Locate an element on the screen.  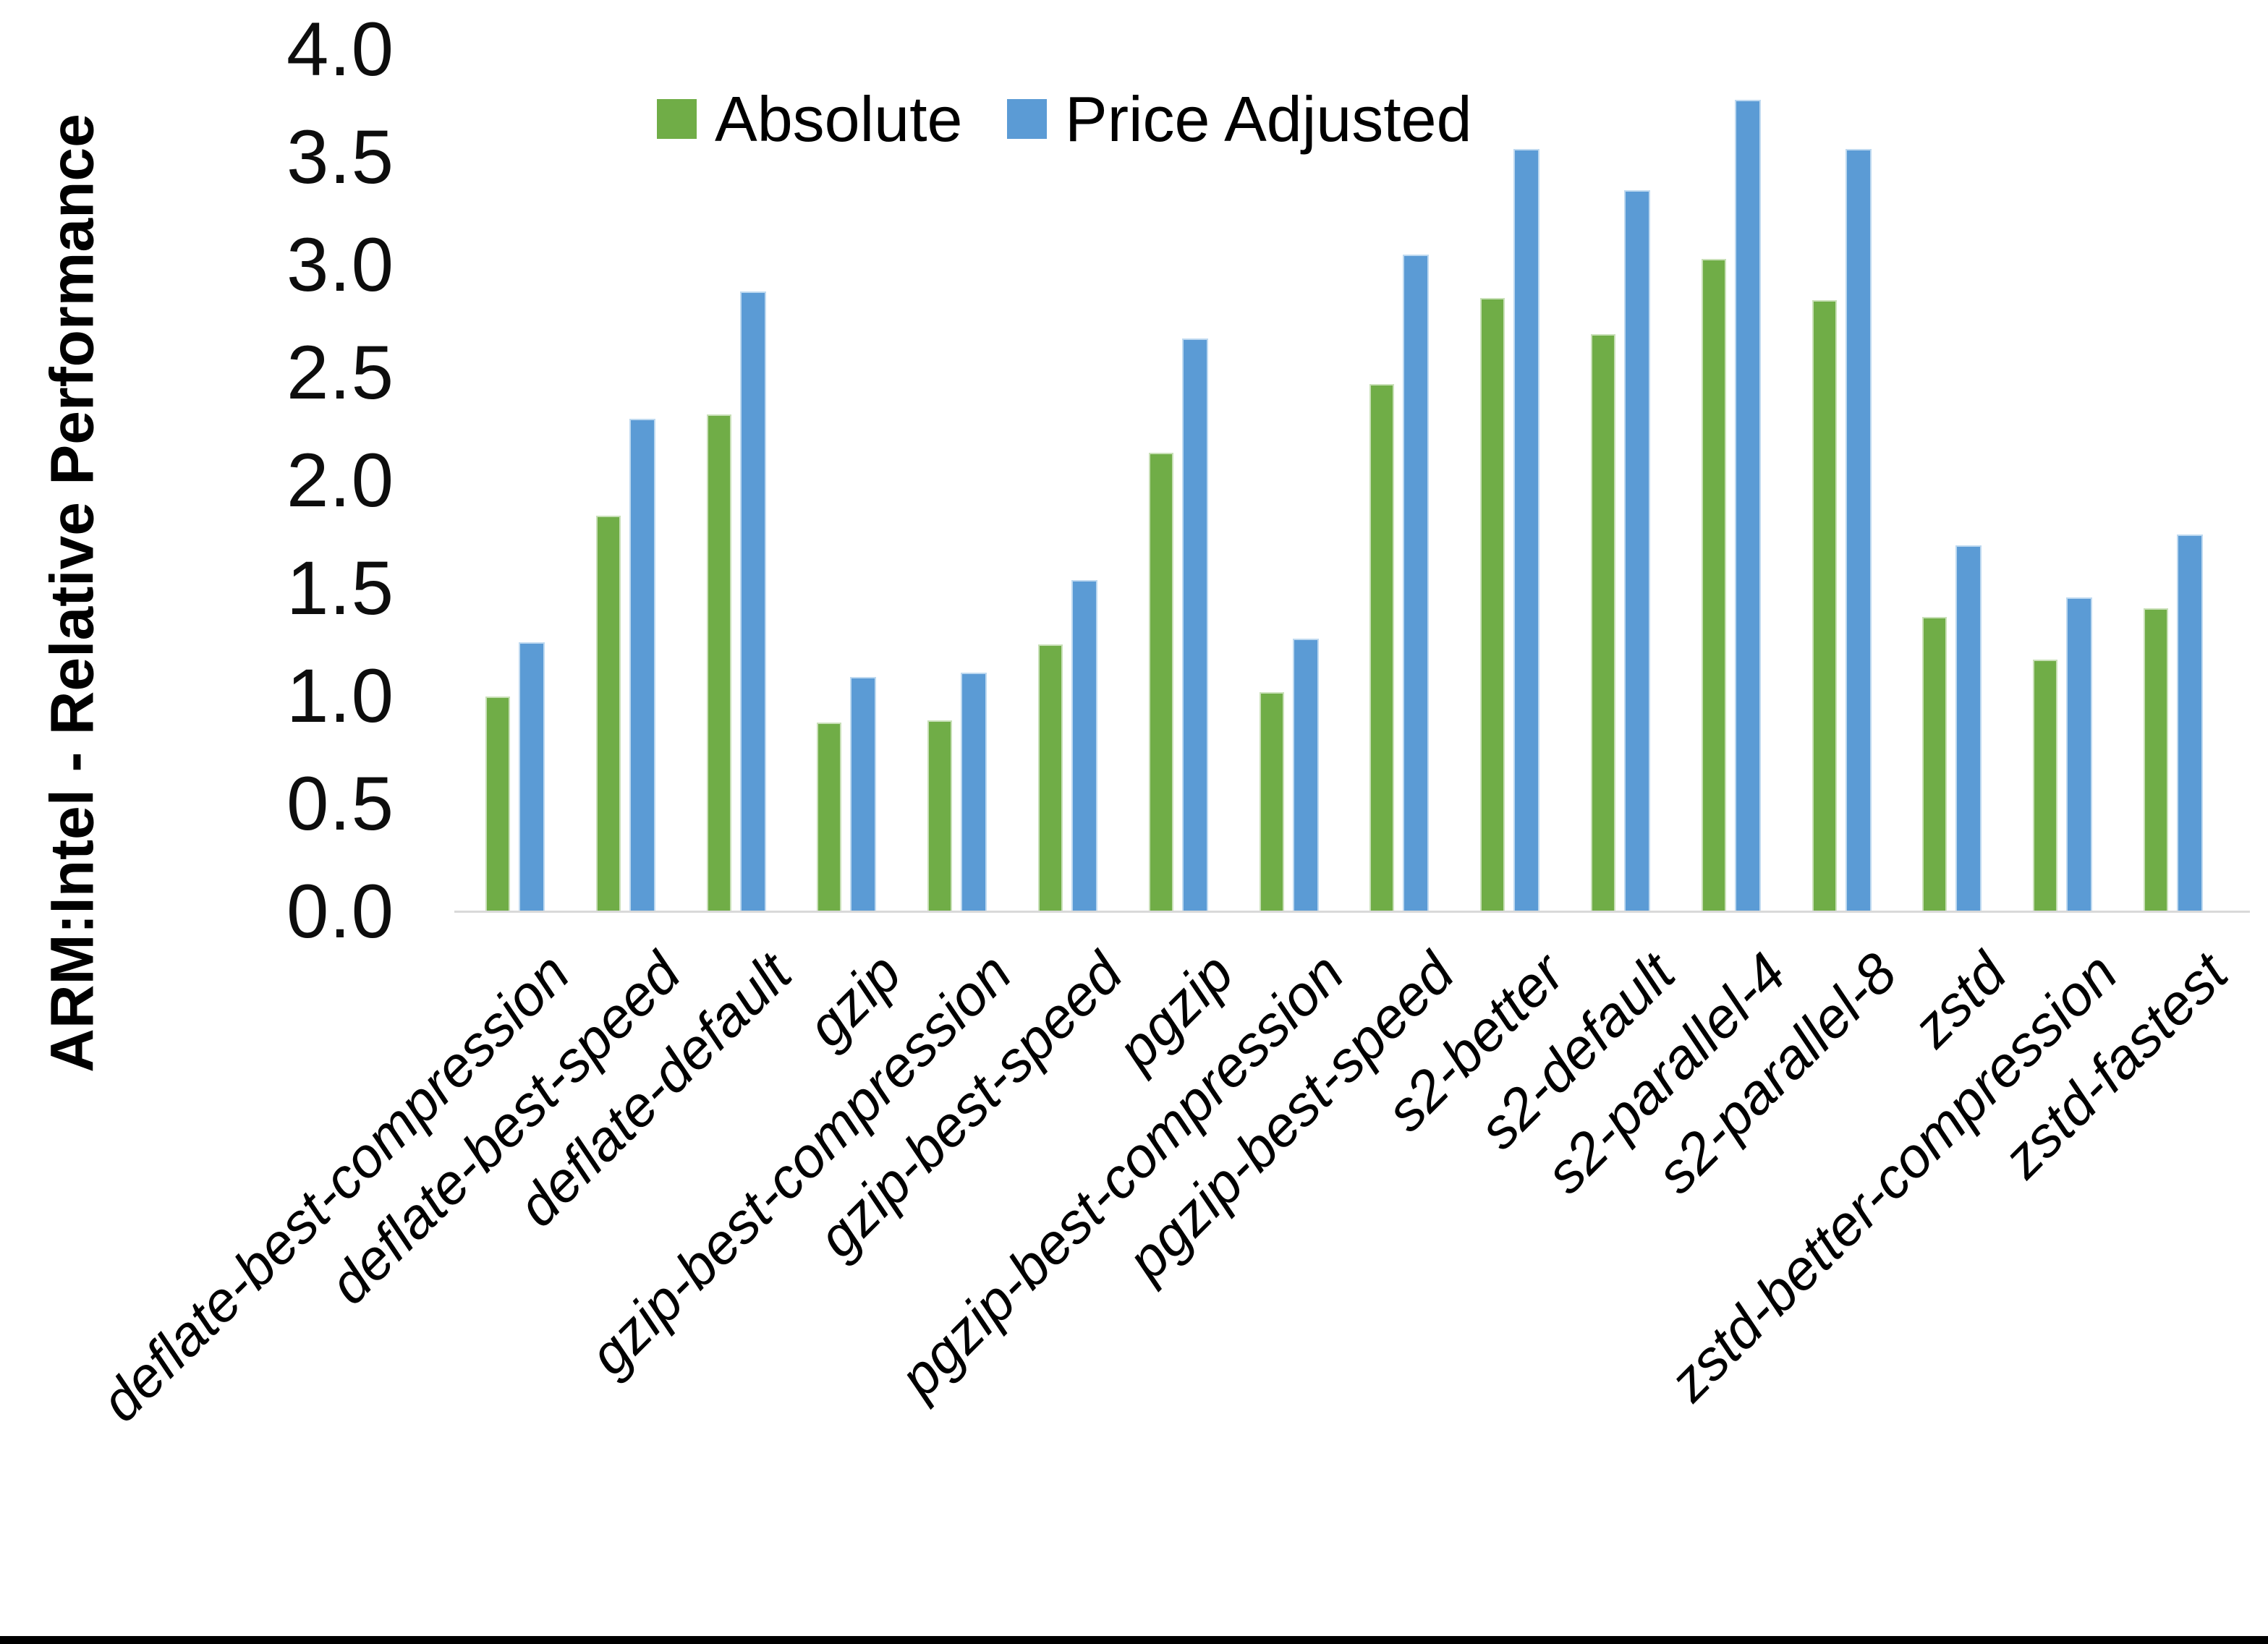
bar-price-adjusted-deflate-best-speed is located at coordinates (642, 665).